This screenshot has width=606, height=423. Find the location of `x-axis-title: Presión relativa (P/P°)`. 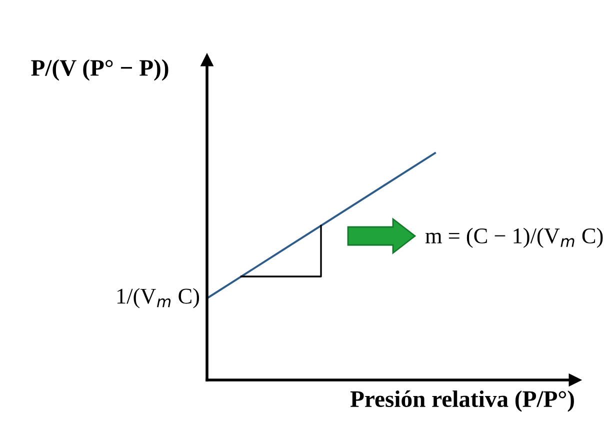

x-axis-title: Presión relativa (P/P°) is located at coordinates (462, 401).